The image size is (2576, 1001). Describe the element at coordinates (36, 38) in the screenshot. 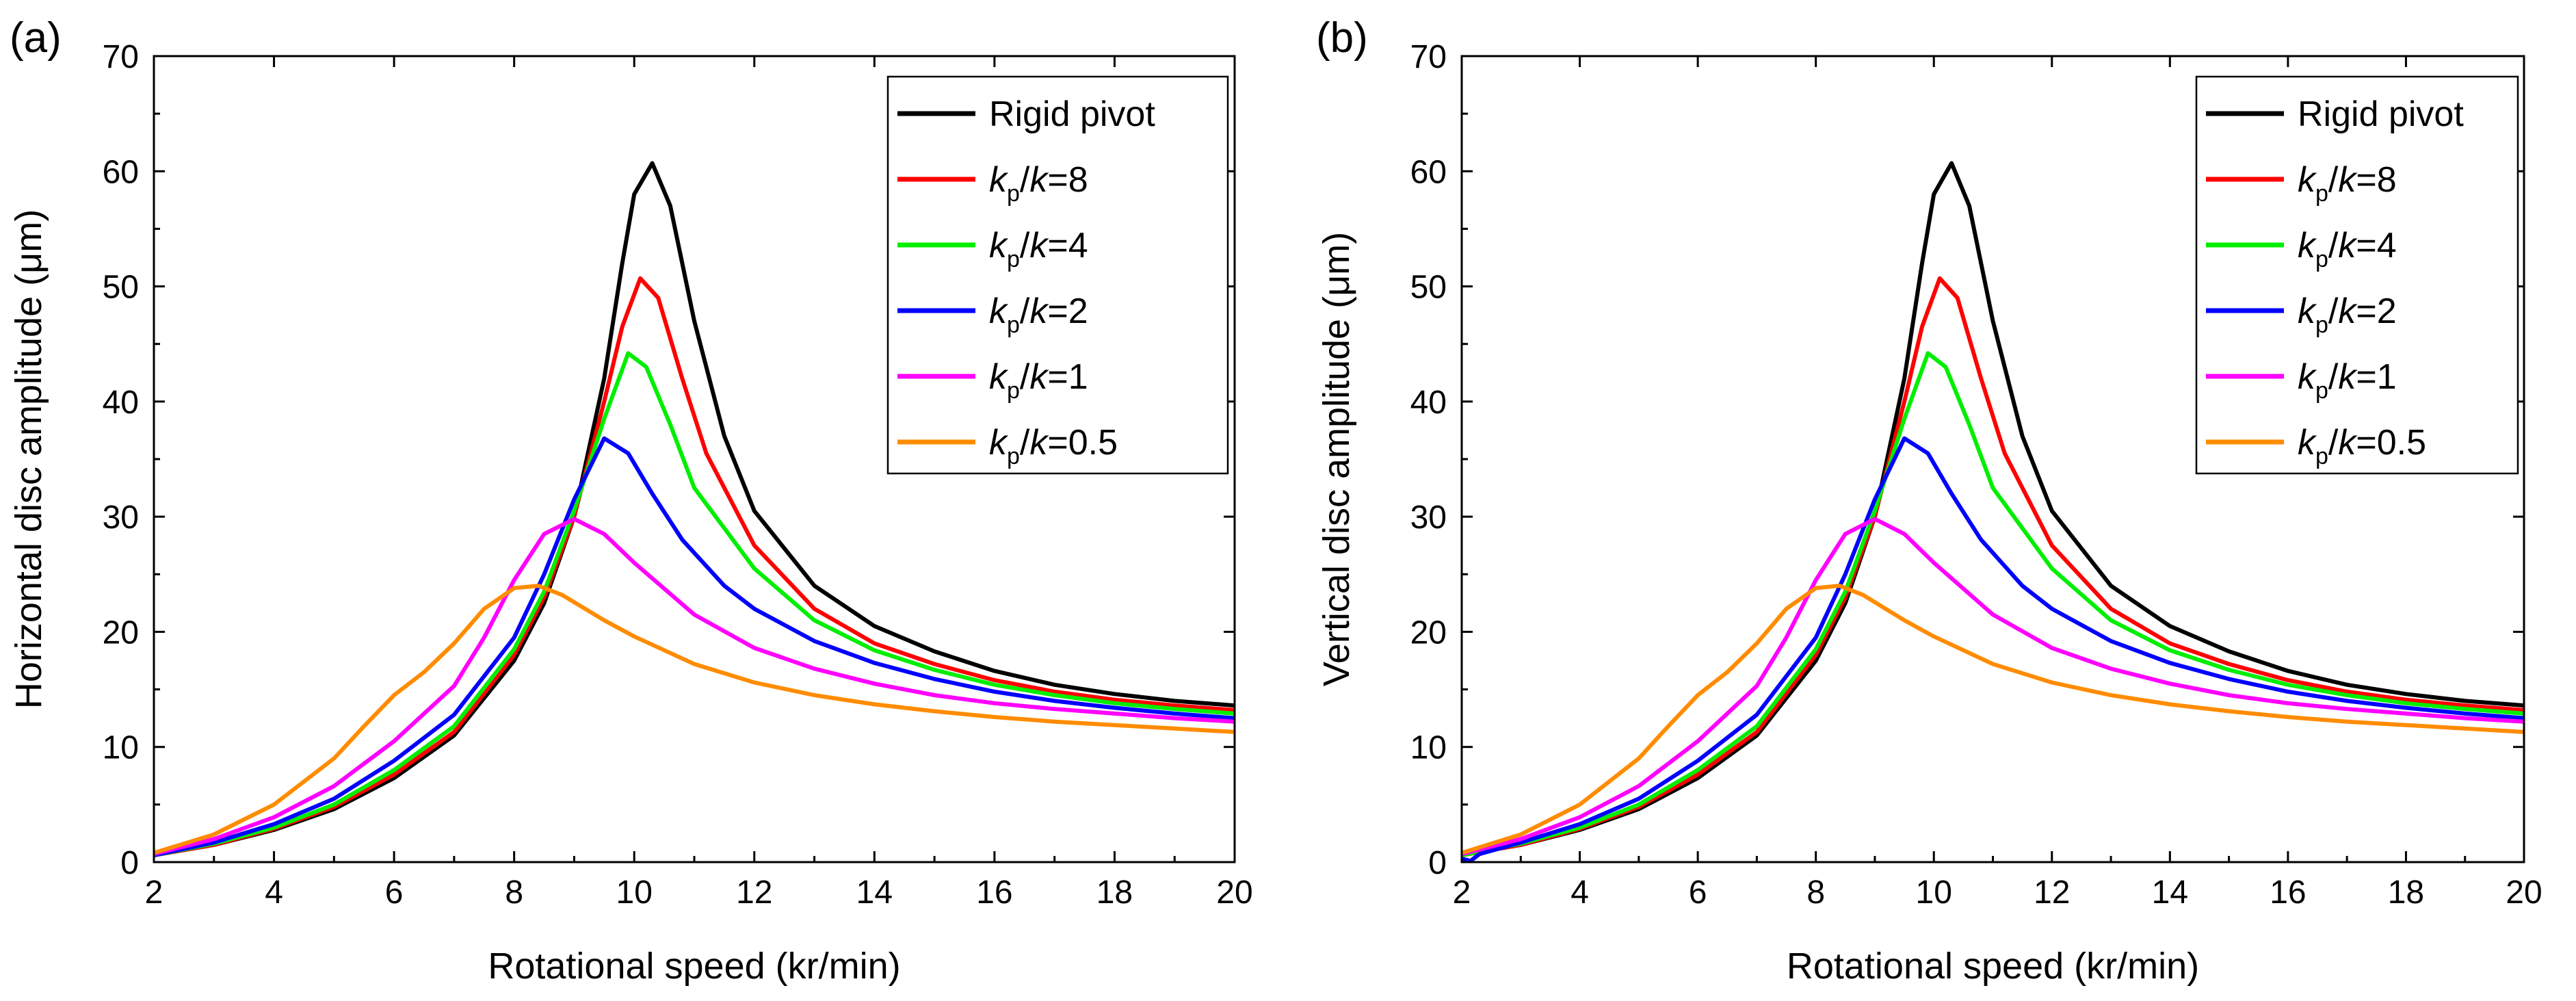

I see `panel-label: (a)` at that location.